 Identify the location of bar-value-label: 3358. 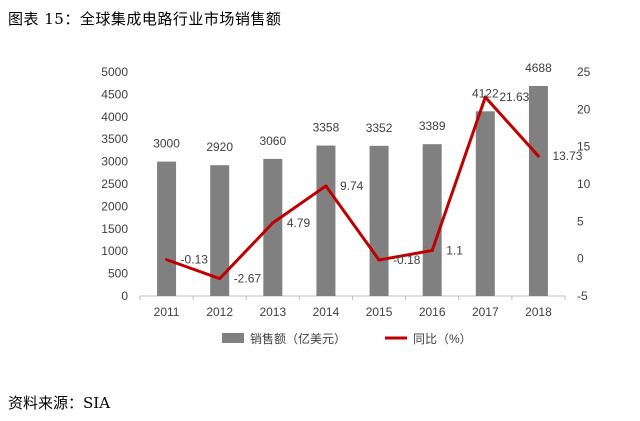
(326, 128).